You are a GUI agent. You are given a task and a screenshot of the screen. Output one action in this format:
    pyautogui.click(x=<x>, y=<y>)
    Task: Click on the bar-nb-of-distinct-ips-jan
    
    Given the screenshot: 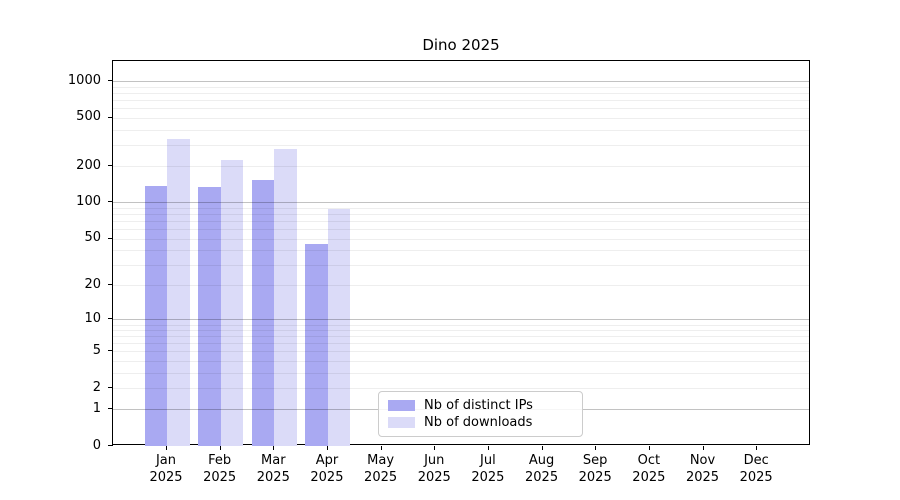 What is the action you would take?
    pyautogui.click(x=155, y=316)
    